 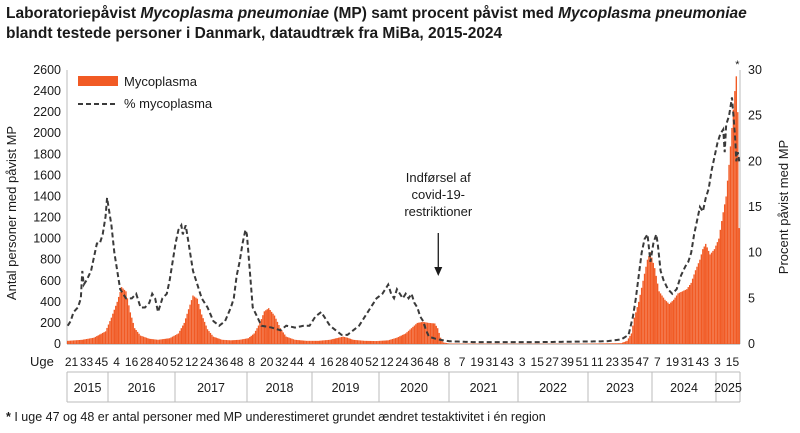 What do you see at coordinates (47, 218) in the screenshot?
I see `y-tick-left-label: 1200` at bounding box center [47, 218].